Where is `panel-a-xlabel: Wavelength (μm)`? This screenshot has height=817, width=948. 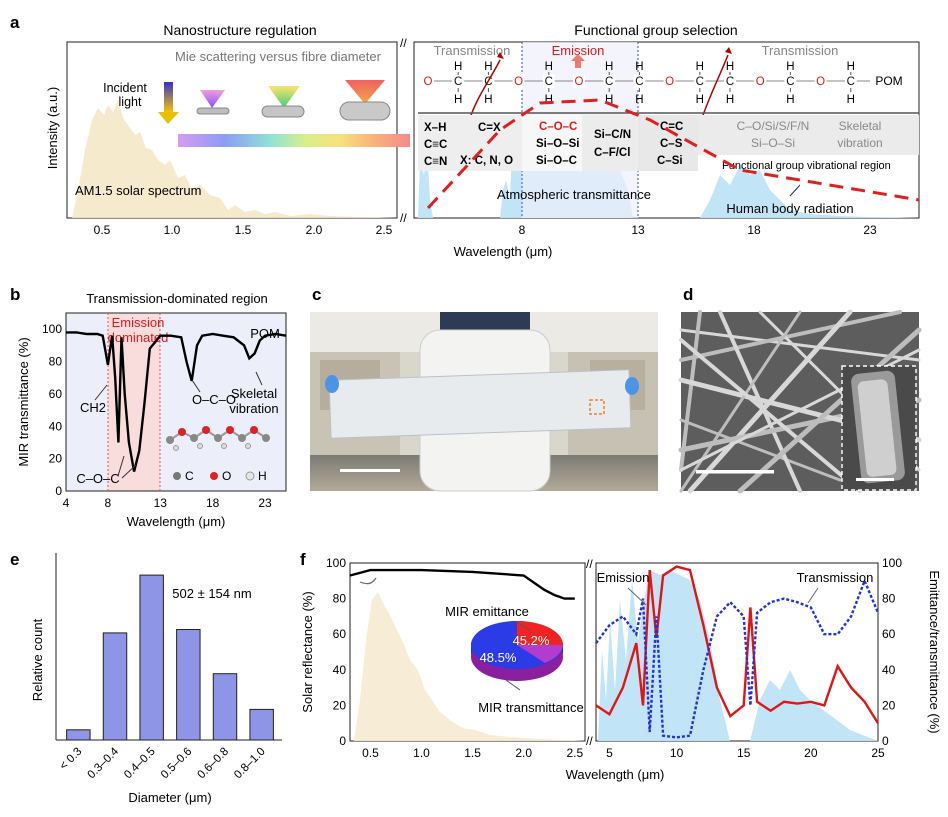 panel-a-xlabel: Wavelength (μm) is located at coordinates (503, 251).